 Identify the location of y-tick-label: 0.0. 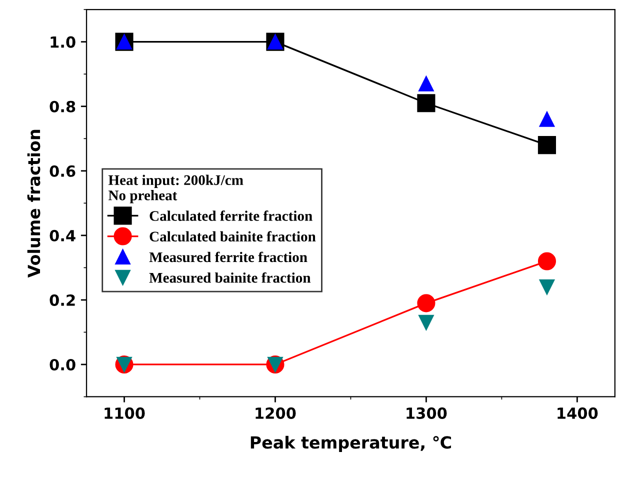
(63, 364).